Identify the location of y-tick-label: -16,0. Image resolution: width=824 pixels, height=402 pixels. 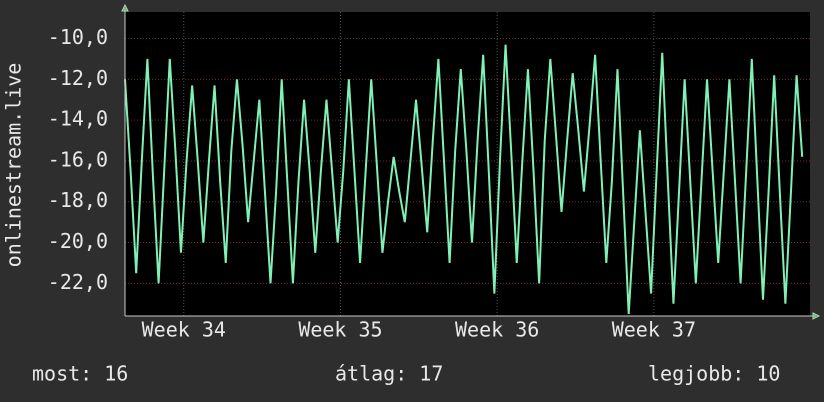
(78, 159).